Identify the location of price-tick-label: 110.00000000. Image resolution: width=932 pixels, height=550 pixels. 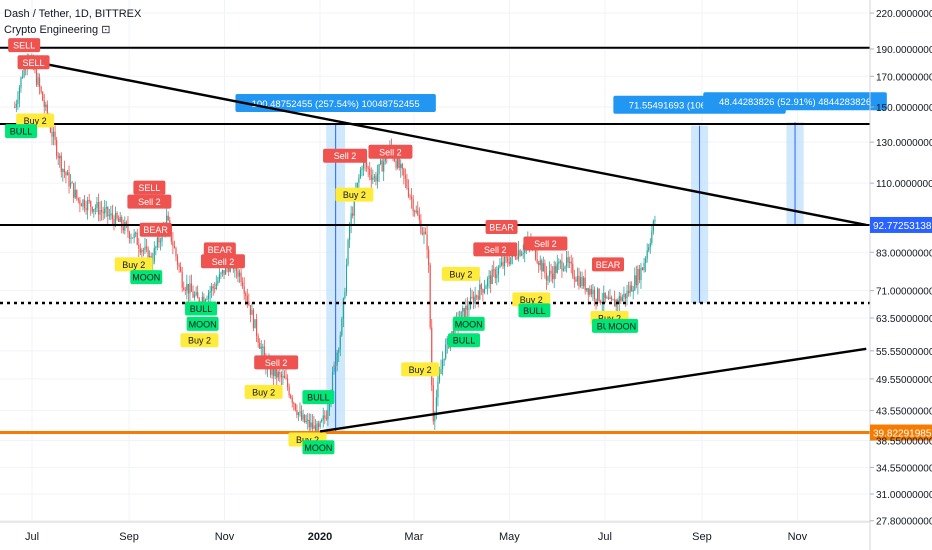
(904, 184).